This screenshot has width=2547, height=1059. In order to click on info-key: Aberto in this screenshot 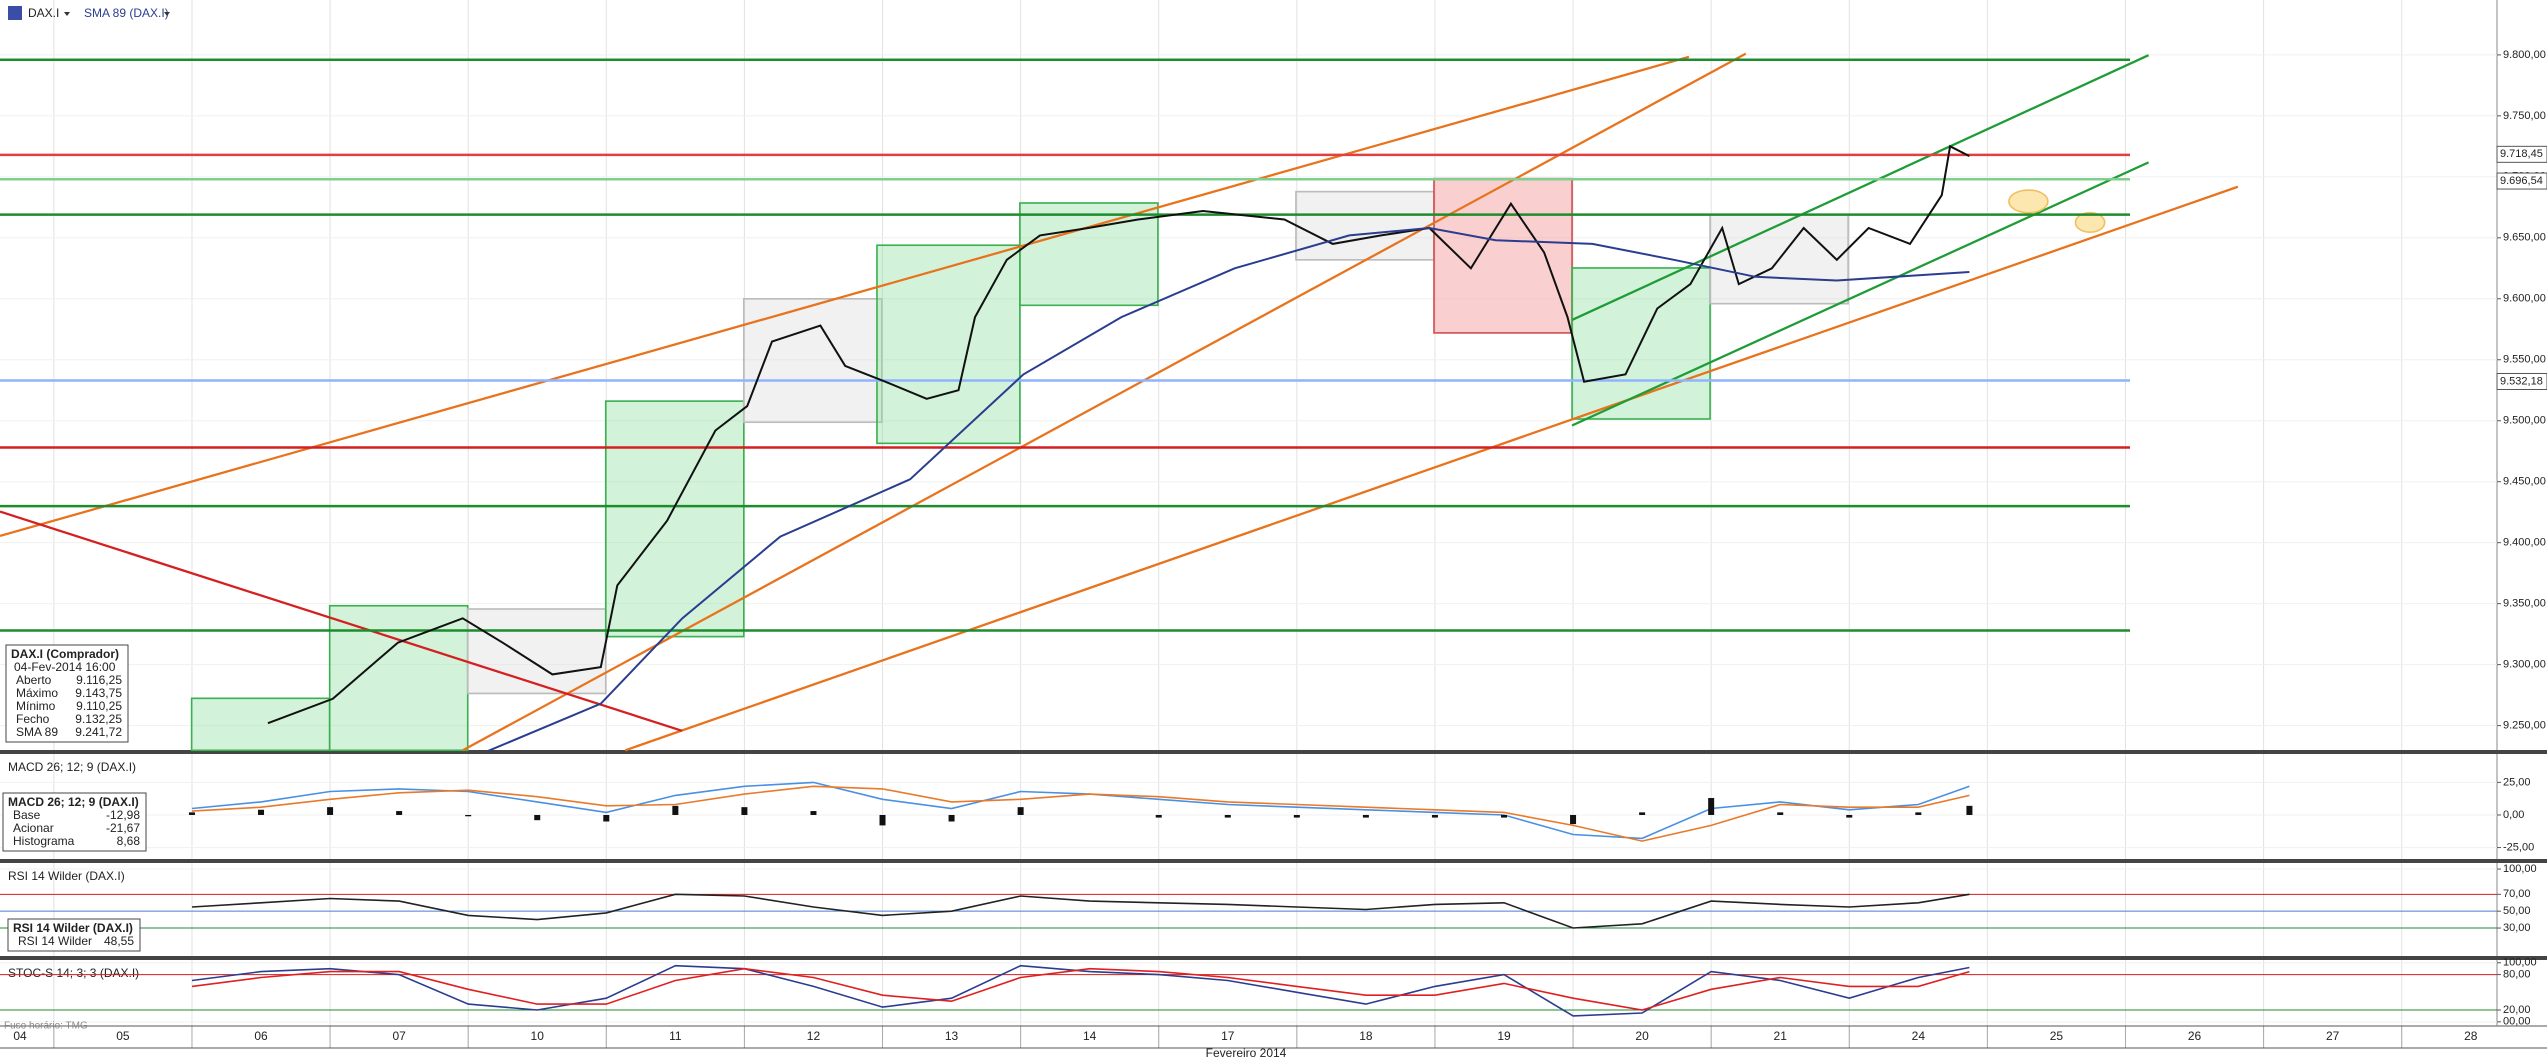, I will do `click(34, 680)`.